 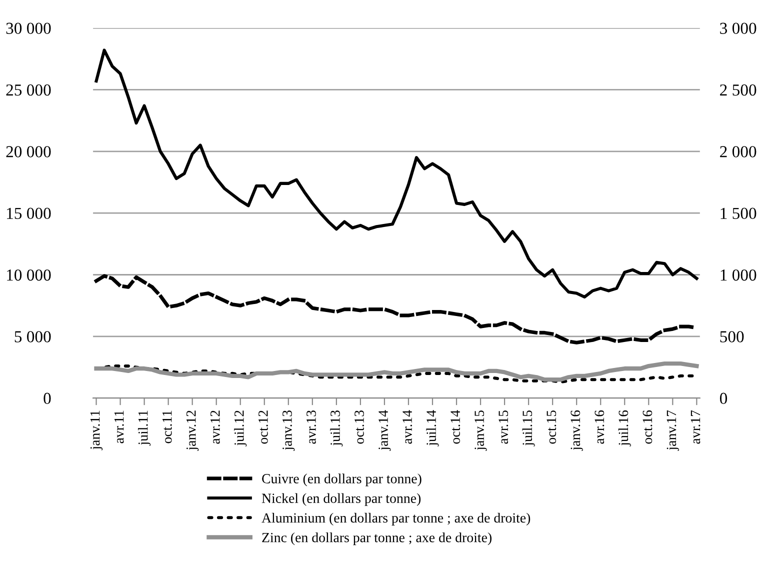 What do you see at coordinates (672, 430) in the screenshot?
I see `x-tick-label: janv.17` at bounding box center [672, 430].